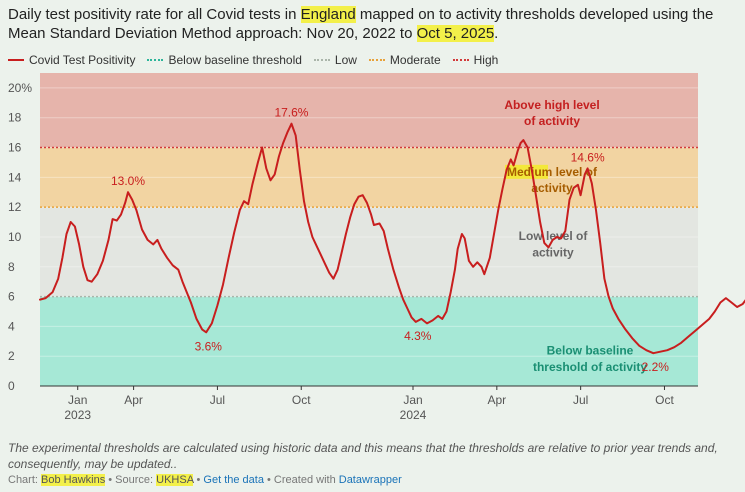 The width and height of the screenshot is (745, 492). I want to click on credits-source: UKHSA, so click(175, 480).